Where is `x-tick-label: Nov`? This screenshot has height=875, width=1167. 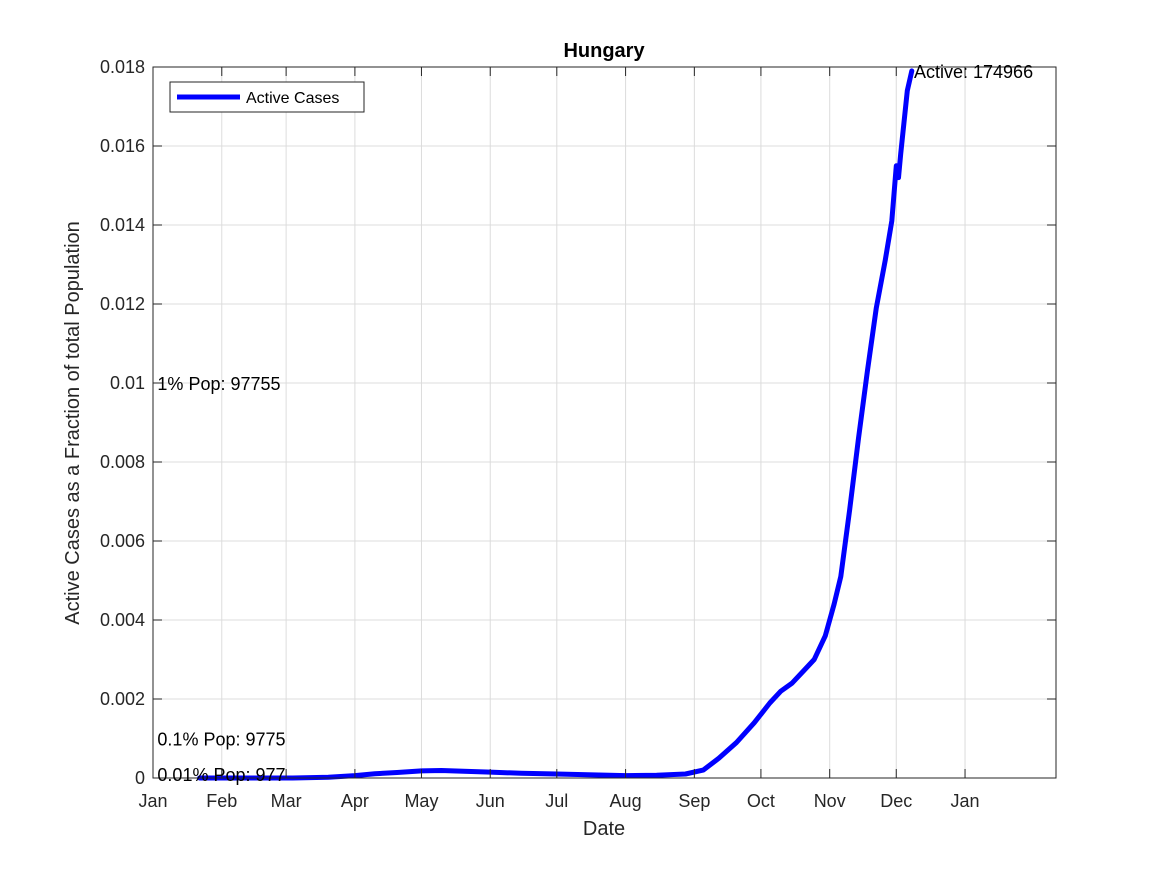 x-tick-label: Nov is located at coordinates (830, 801).